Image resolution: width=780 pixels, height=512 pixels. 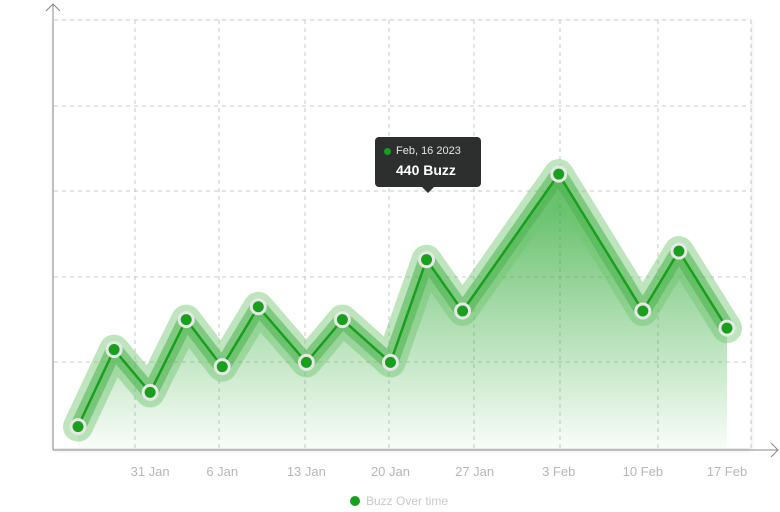 I want to click on y-axis-arrow-icon, so click(x=53, y=7).